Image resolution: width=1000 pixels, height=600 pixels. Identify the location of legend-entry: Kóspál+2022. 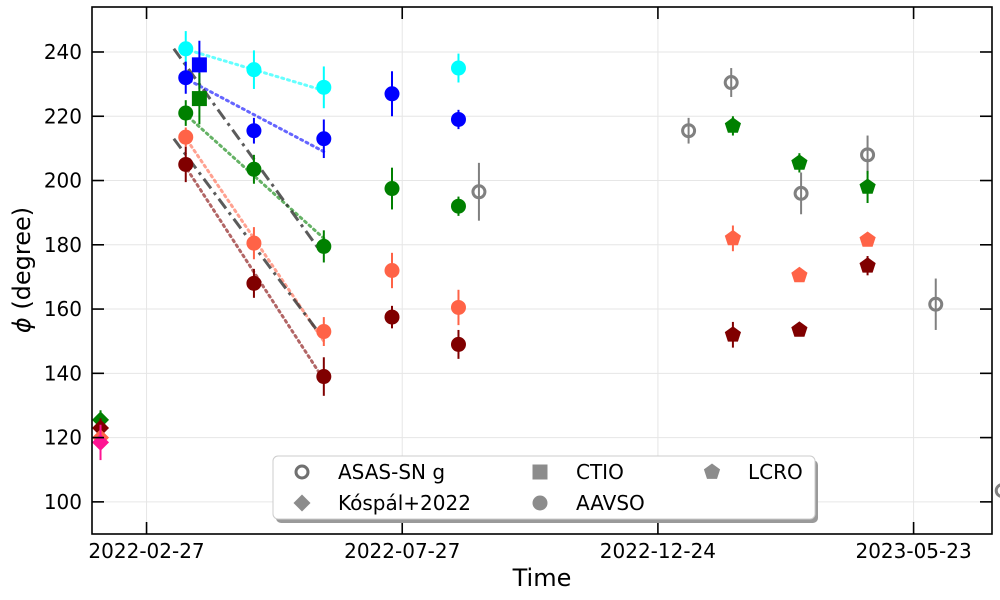
(382, 503).